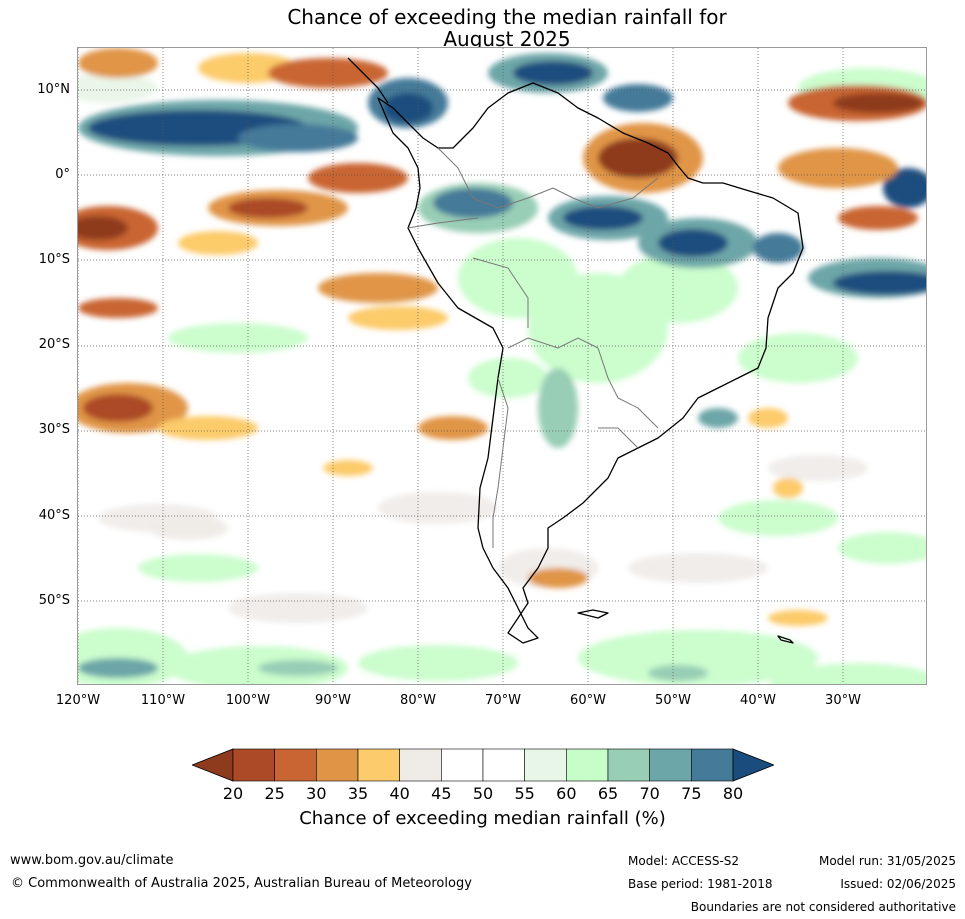 This screenshot has height=919, width=965. What do you see at coordinates (593, 614) in the screenshot?
I see `falkland-islands` at bounding box center [593, 614].